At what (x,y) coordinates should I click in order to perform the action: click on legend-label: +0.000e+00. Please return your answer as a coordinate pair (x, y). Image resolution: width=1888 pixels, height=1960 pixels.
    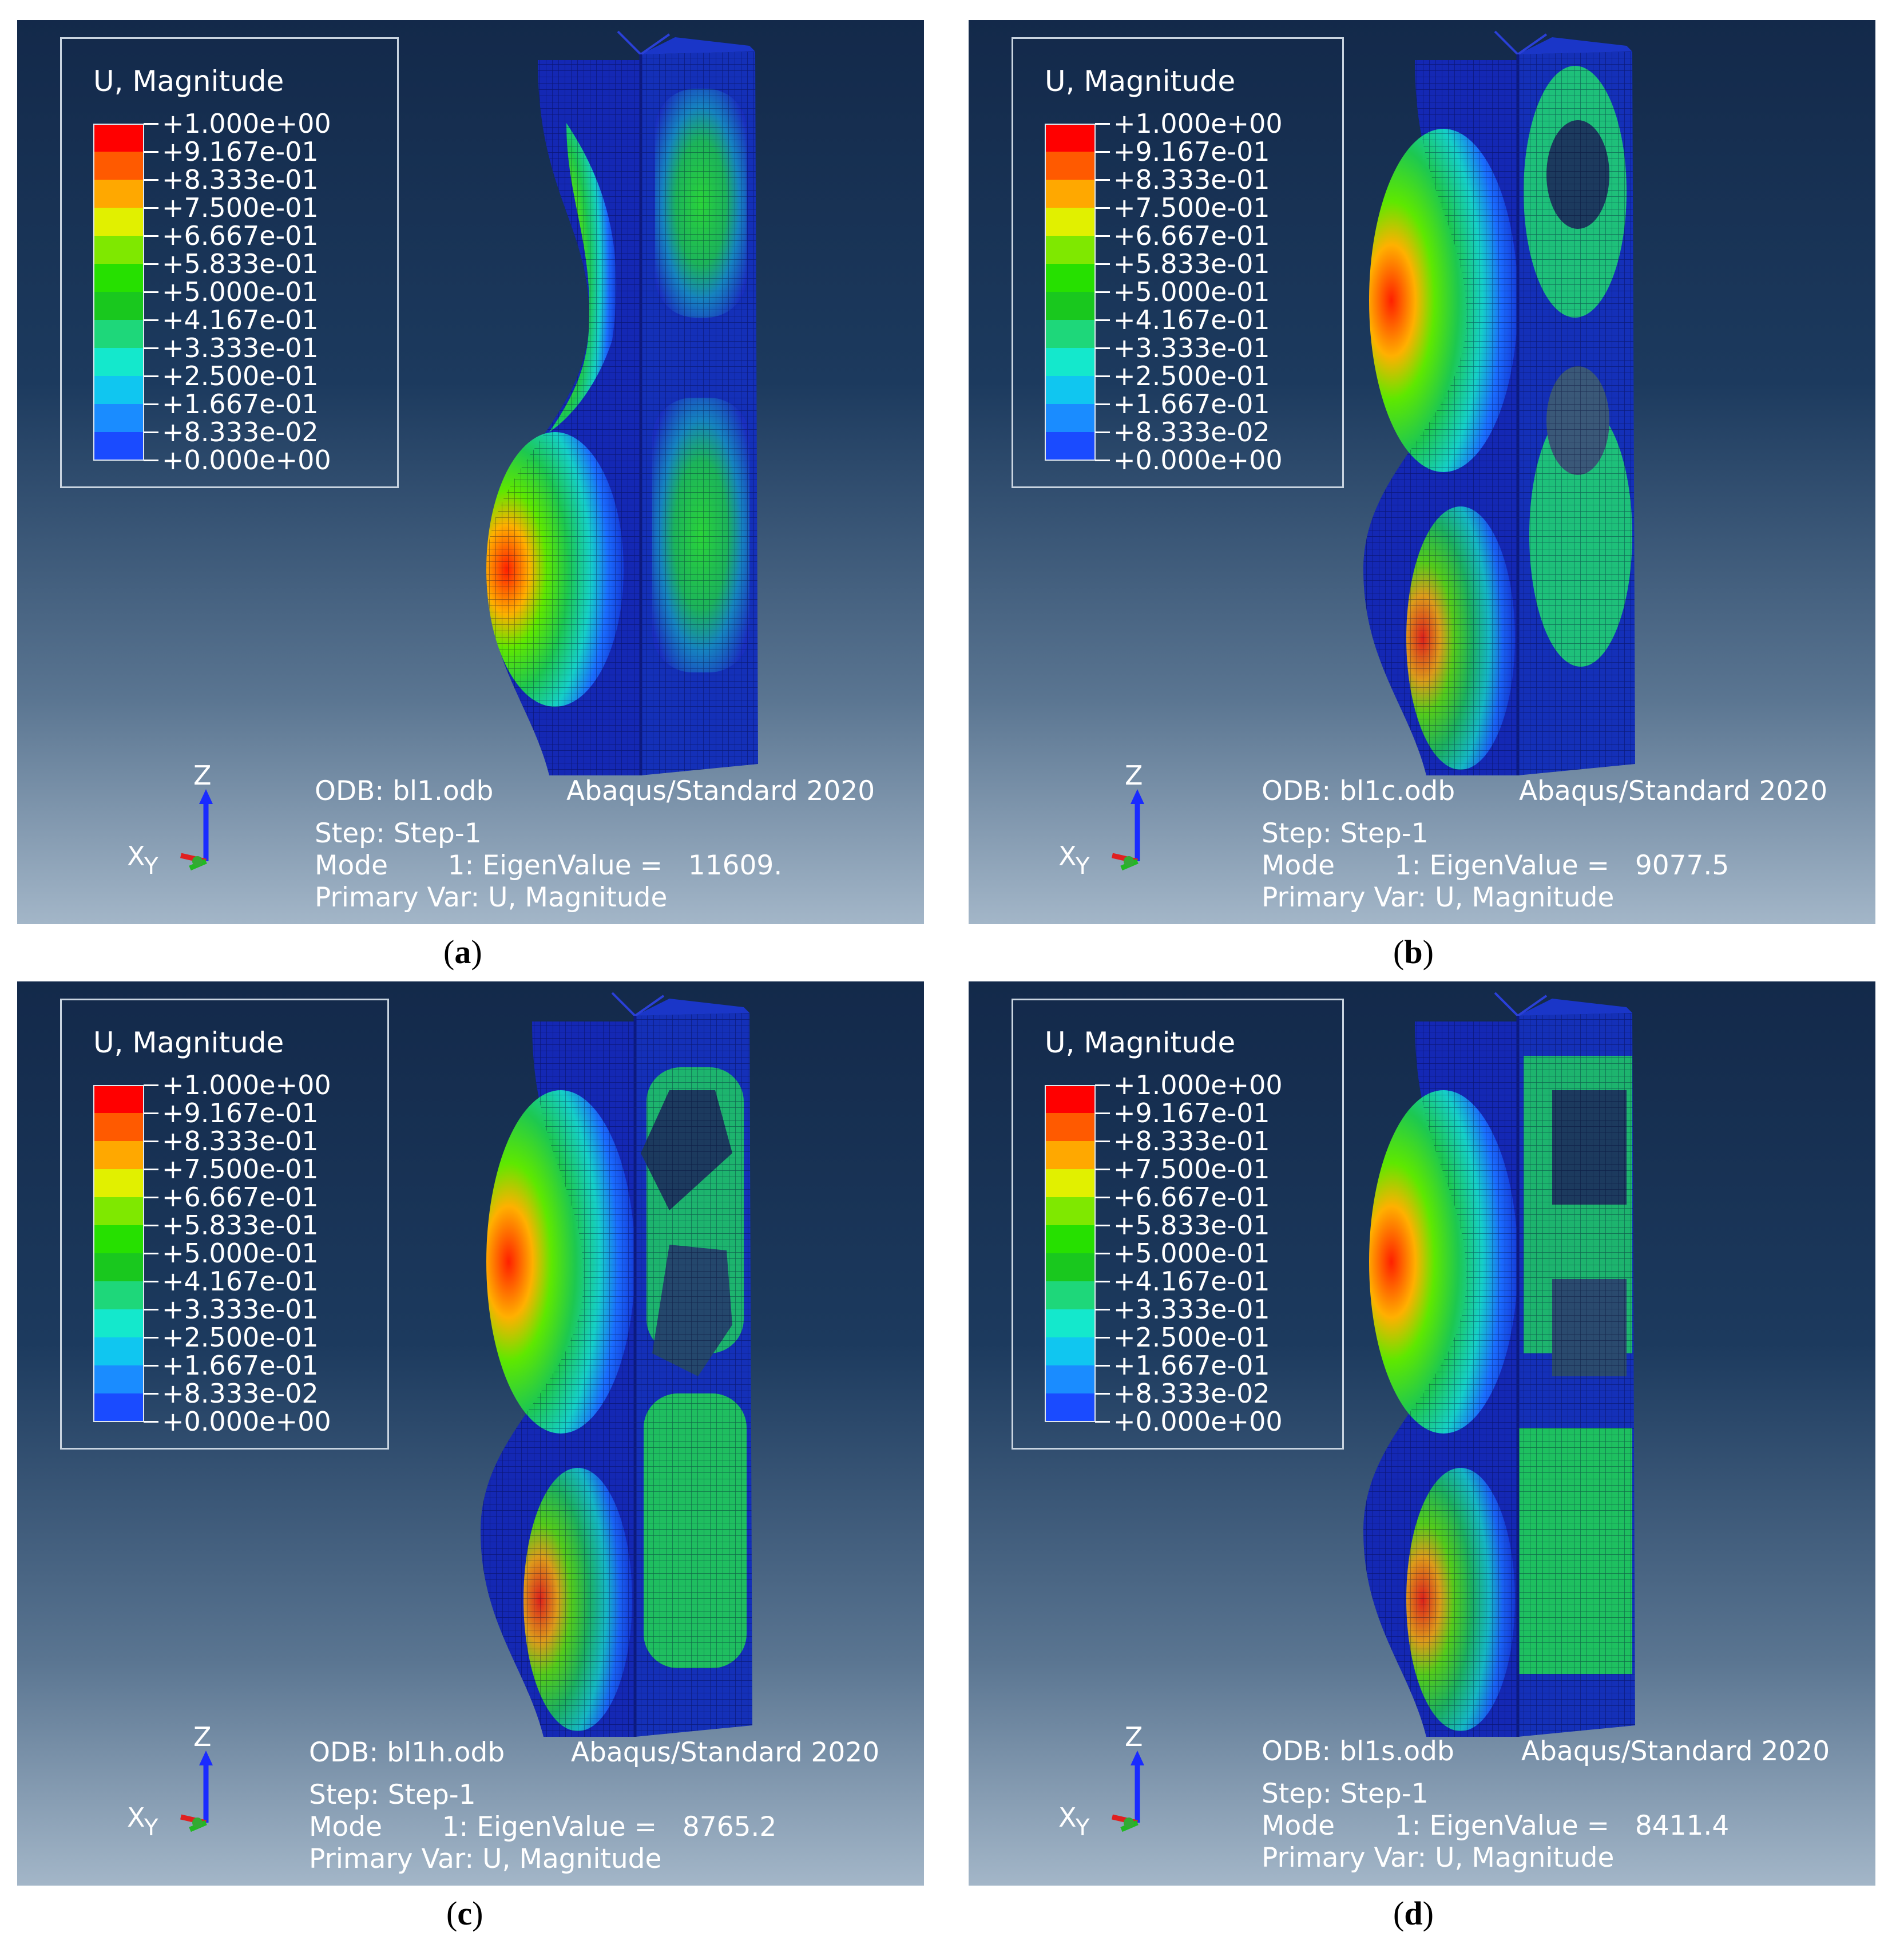
    Looking at the image, I should click on (1198, 1421).